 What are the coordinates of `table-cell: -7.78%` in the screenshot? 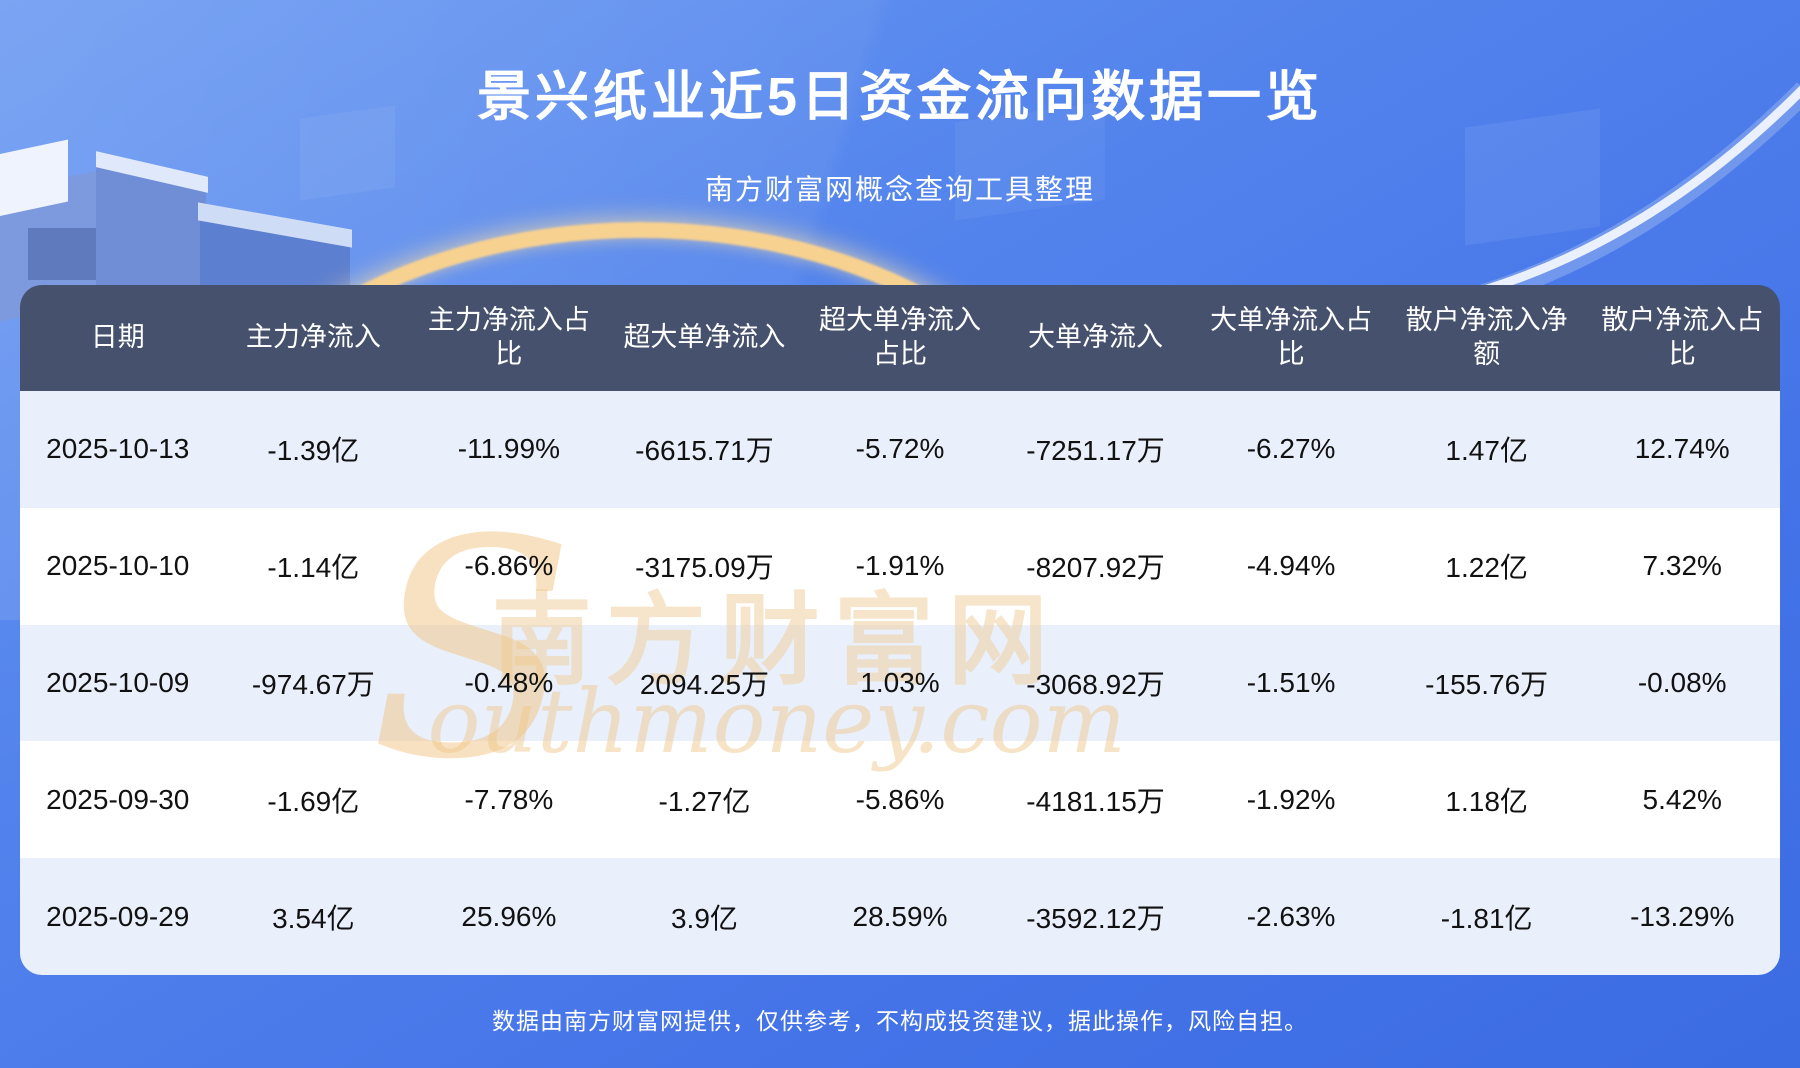 It's located at (509, 799).